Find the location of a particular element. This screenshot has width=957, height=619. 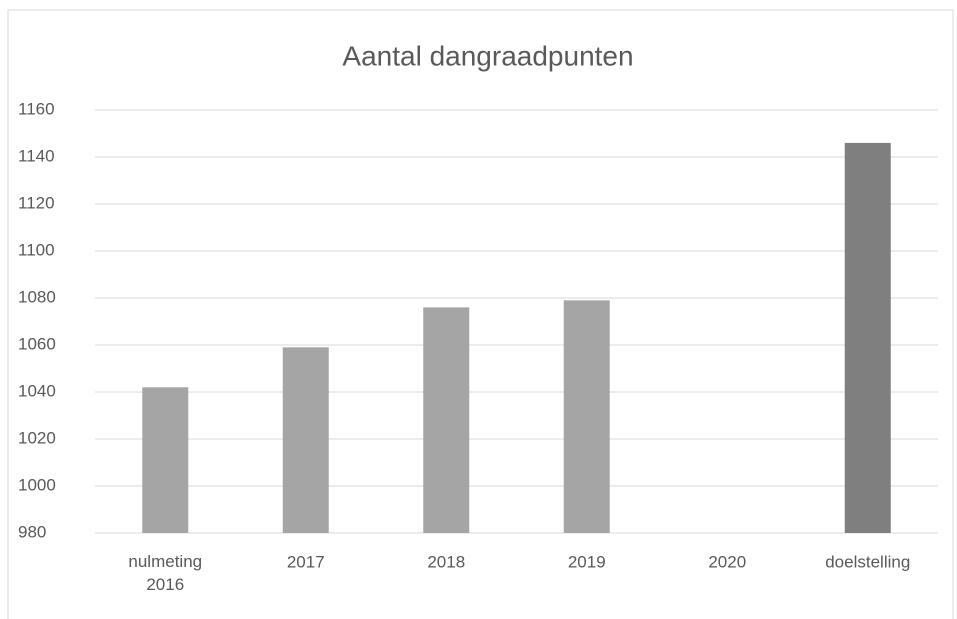

x-tick-label: 2017 is located at coordinates (306, 561).